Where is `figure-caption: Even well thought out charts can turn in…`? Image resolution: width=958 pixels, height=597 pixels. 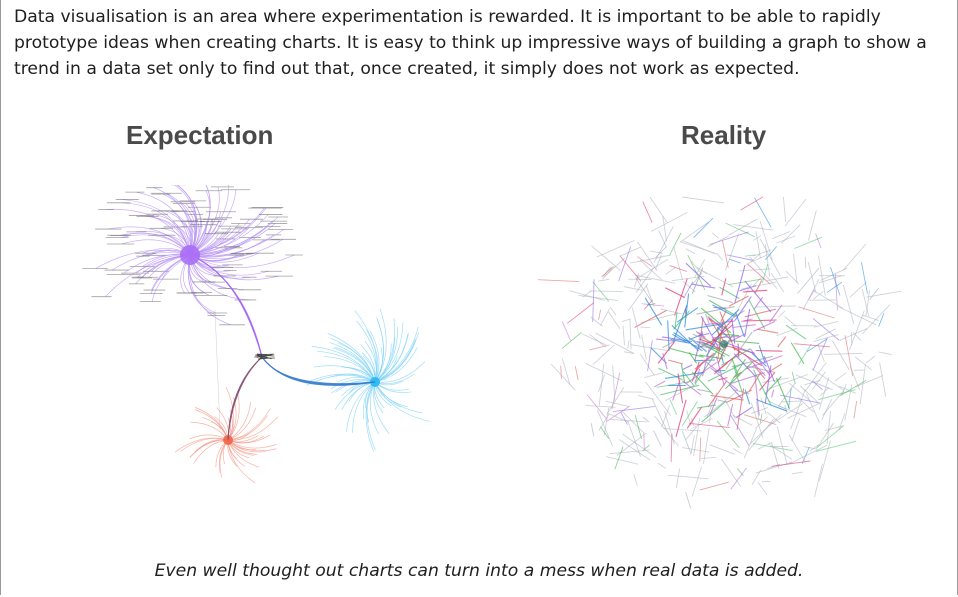 figure-caption: Even well thought out charts can turn in… is located at coordinates (479, 571).